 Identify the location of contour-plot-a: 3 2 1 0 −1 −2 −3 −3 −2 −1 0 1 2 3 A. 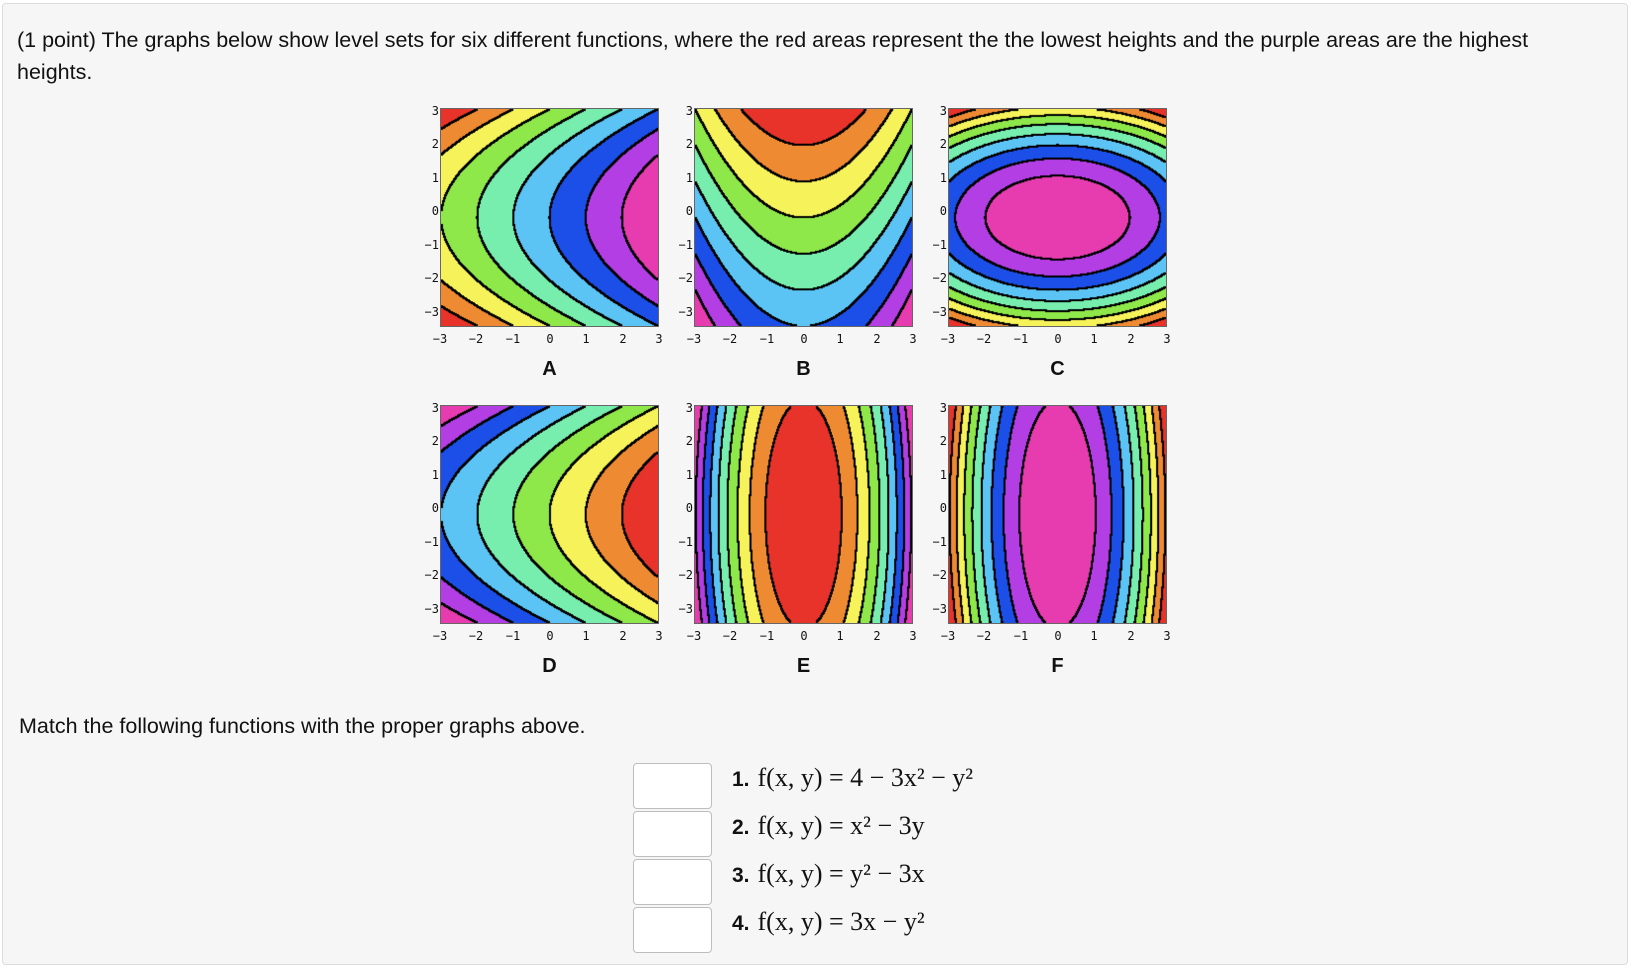
(536, 242).